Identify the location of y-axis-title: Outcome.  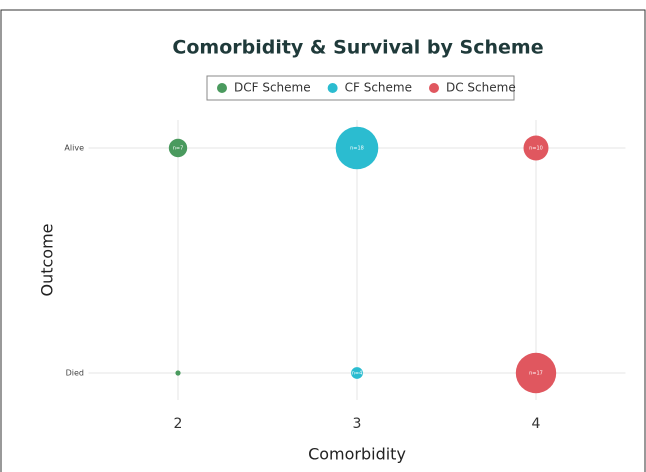
(47, 259).